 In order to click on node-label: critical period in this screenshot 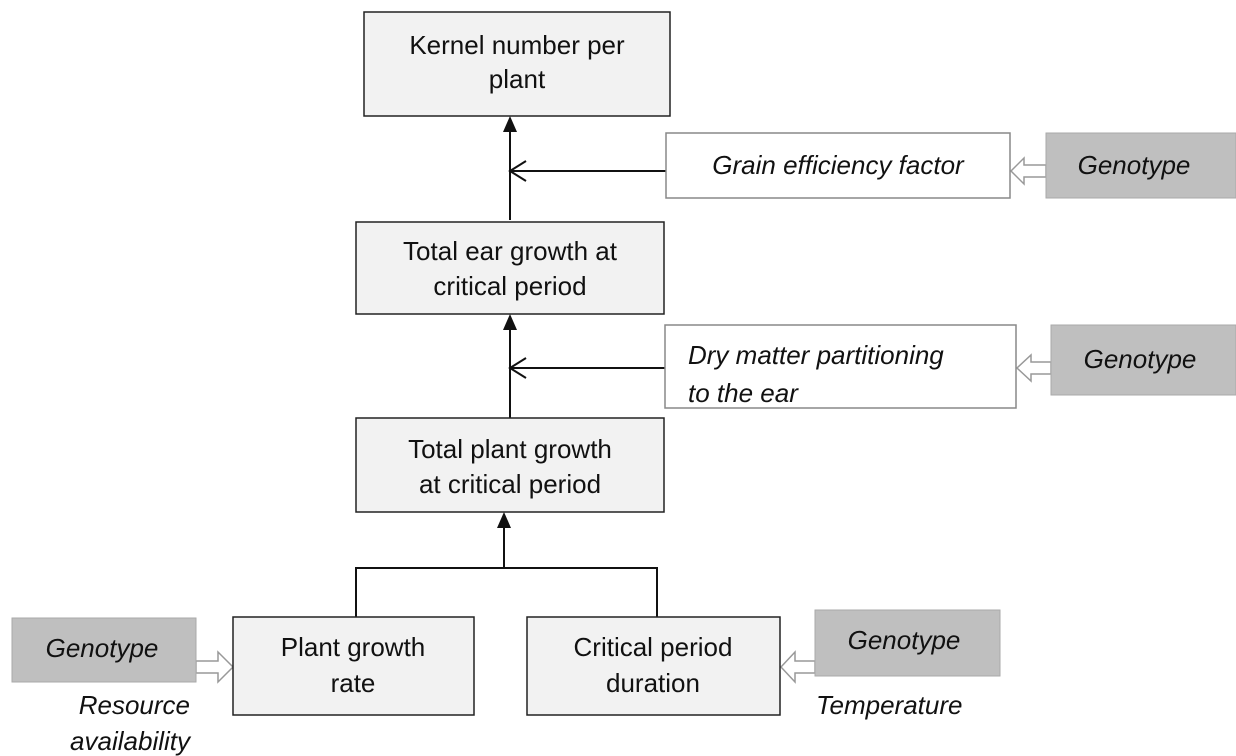, I will do `click(509, 286)`.